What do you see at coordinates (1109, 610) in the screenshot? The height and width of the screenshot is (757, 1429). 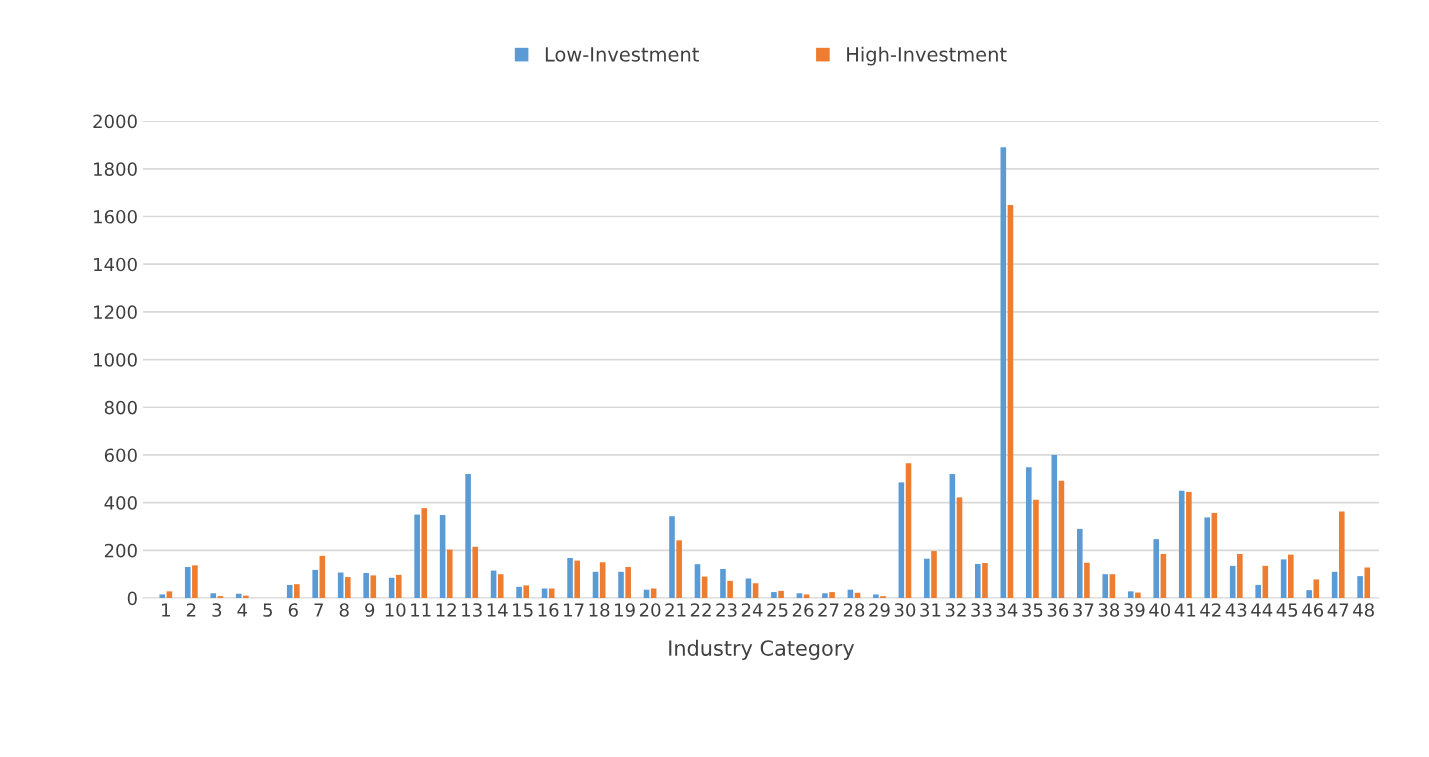 I see `x-tick-label: 38` at bounding box center [1109, 610].